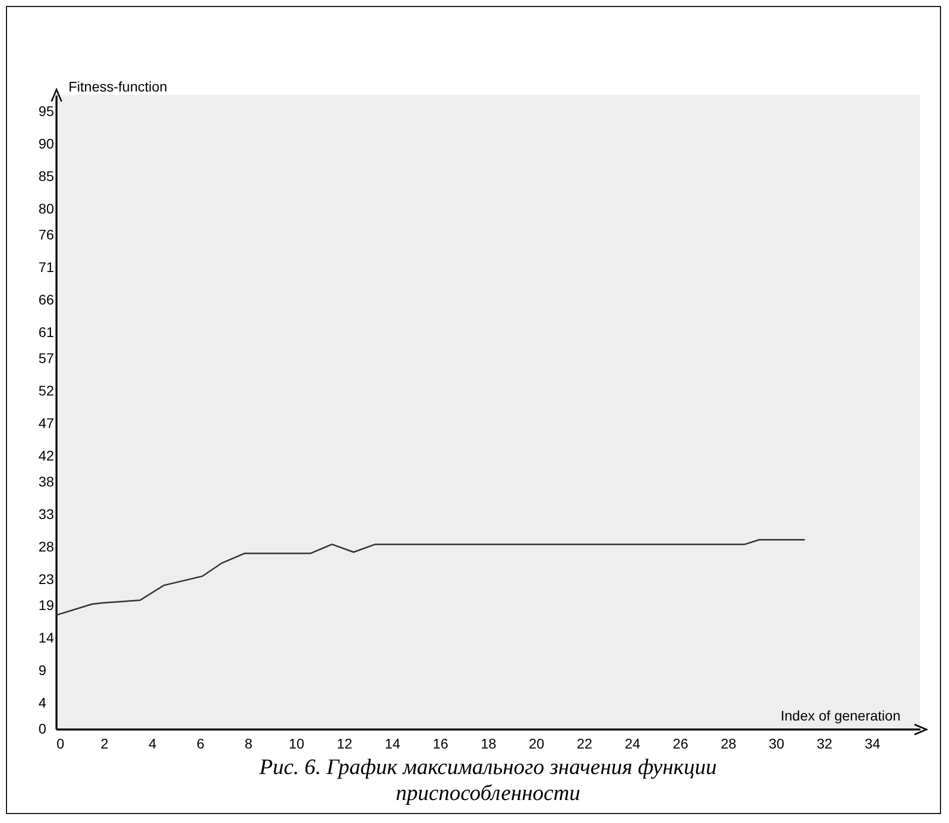  I want to click on y-tick-label: 19, so click(46, 604).